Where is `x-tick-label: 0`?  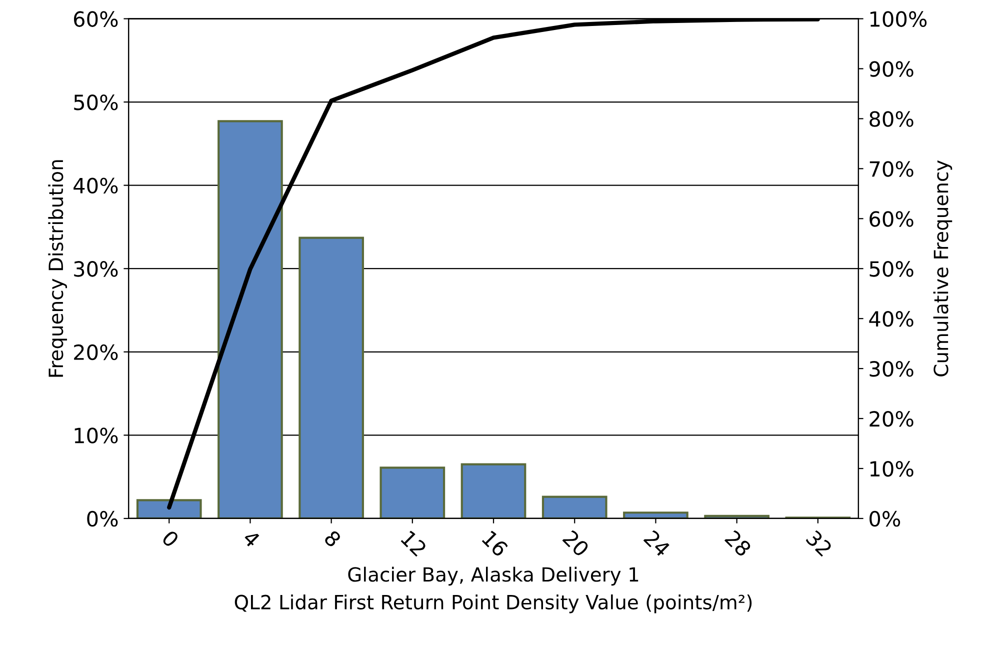 x-tick-label: 0 is located at coordinates (170, 538).